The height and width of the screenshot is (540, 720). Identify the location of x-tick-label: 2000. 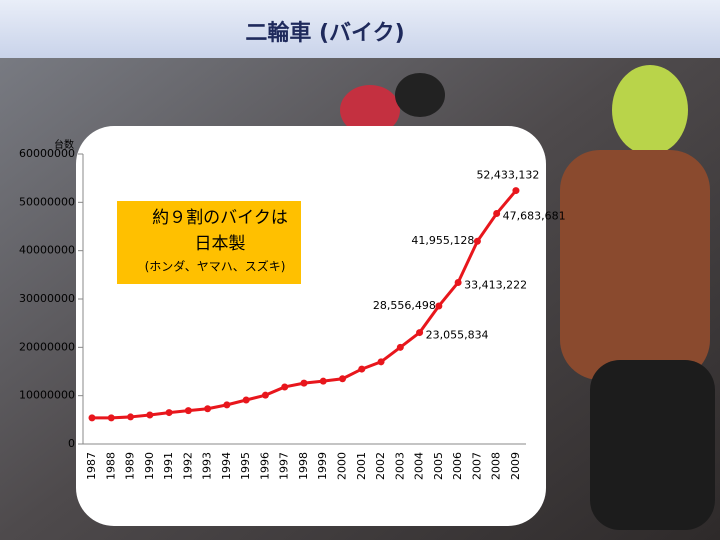
(342, 466).